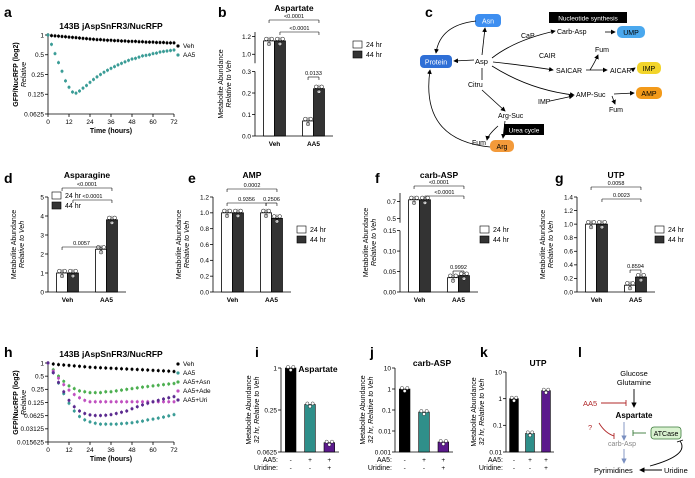  Describe the element at coordinates (559, 178) in the screenshot. I see `panel-label-g: g` at that location.